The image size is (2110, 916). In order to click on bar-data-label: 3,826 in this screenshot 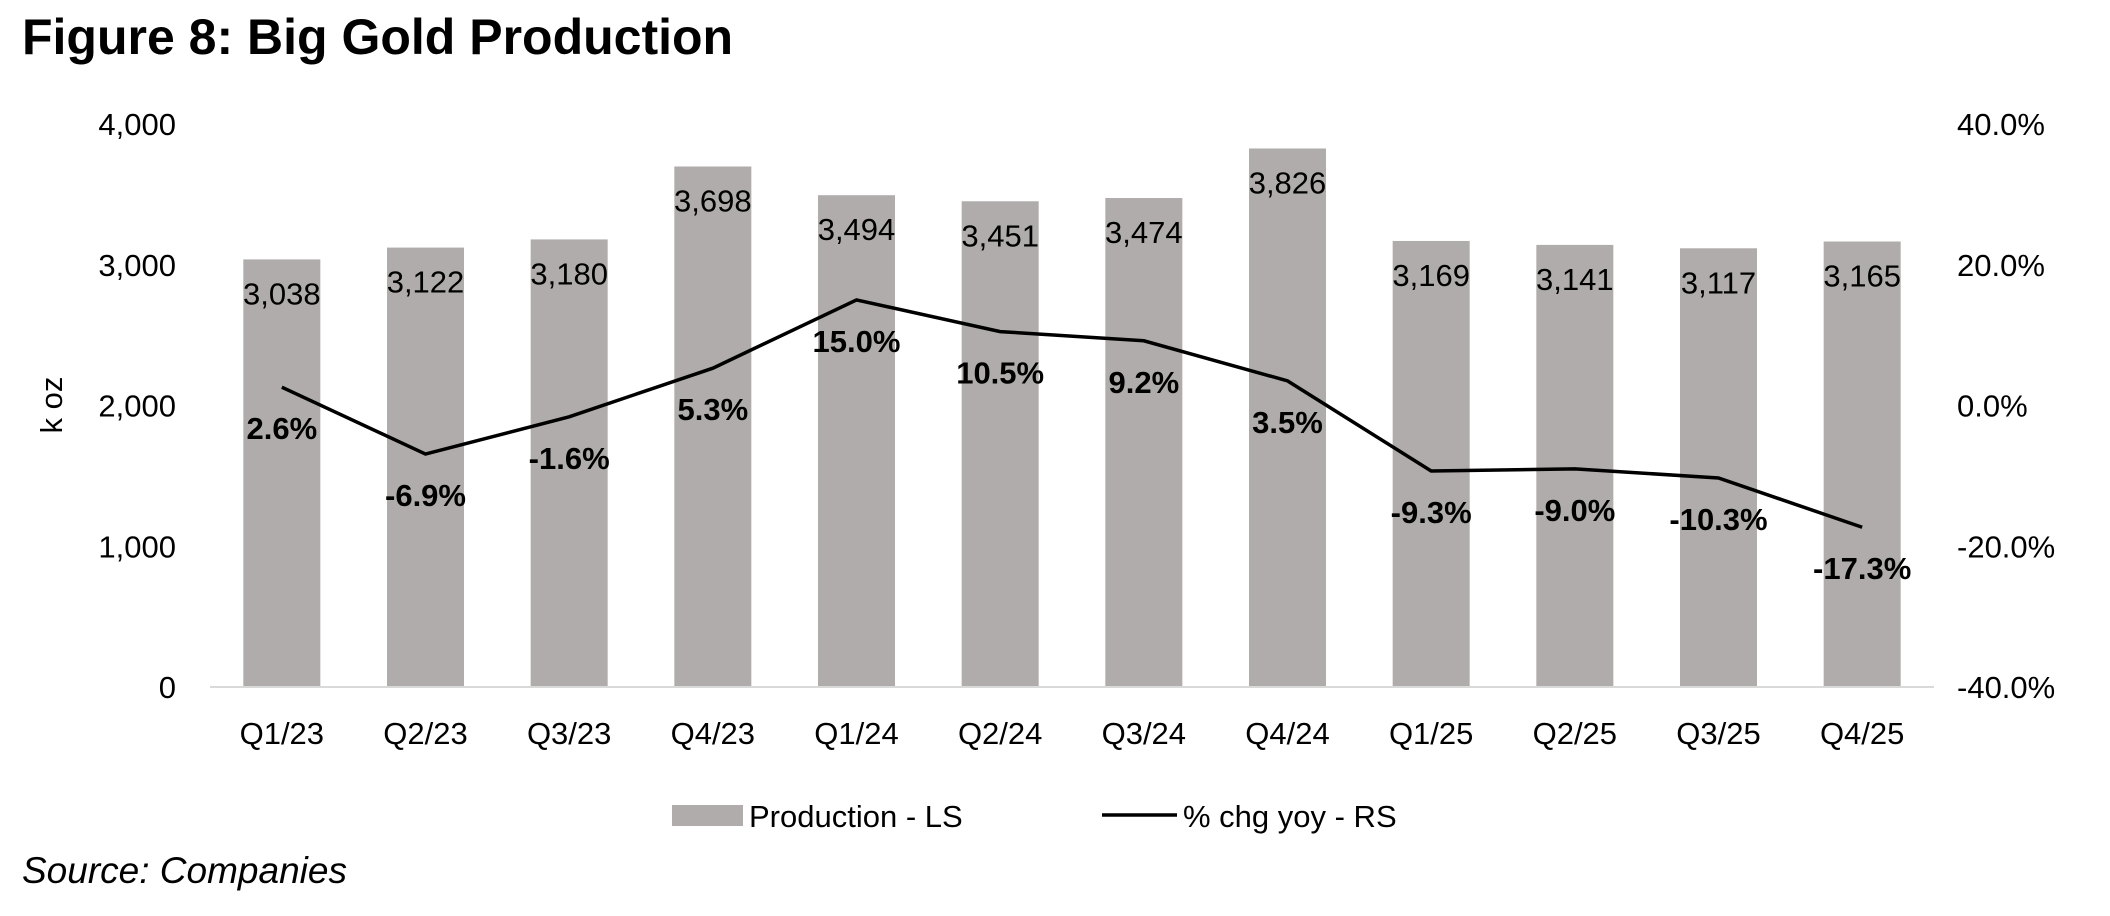, I will do `click(1288, 182)`.